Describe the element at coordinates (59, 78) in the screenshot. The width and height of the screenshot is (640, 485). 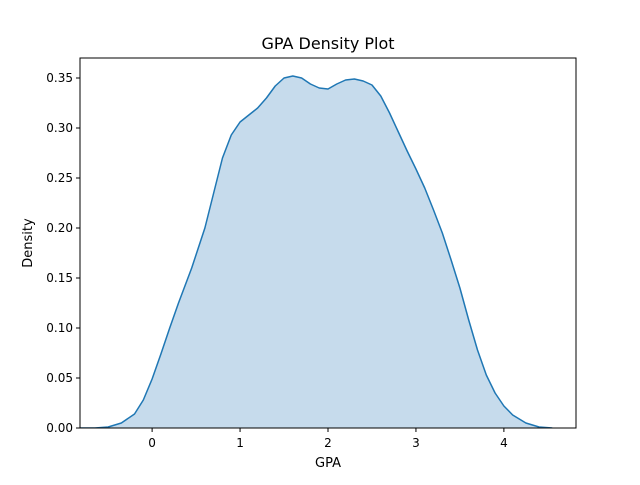
I see `y-tick-label: 0.35` at that location.